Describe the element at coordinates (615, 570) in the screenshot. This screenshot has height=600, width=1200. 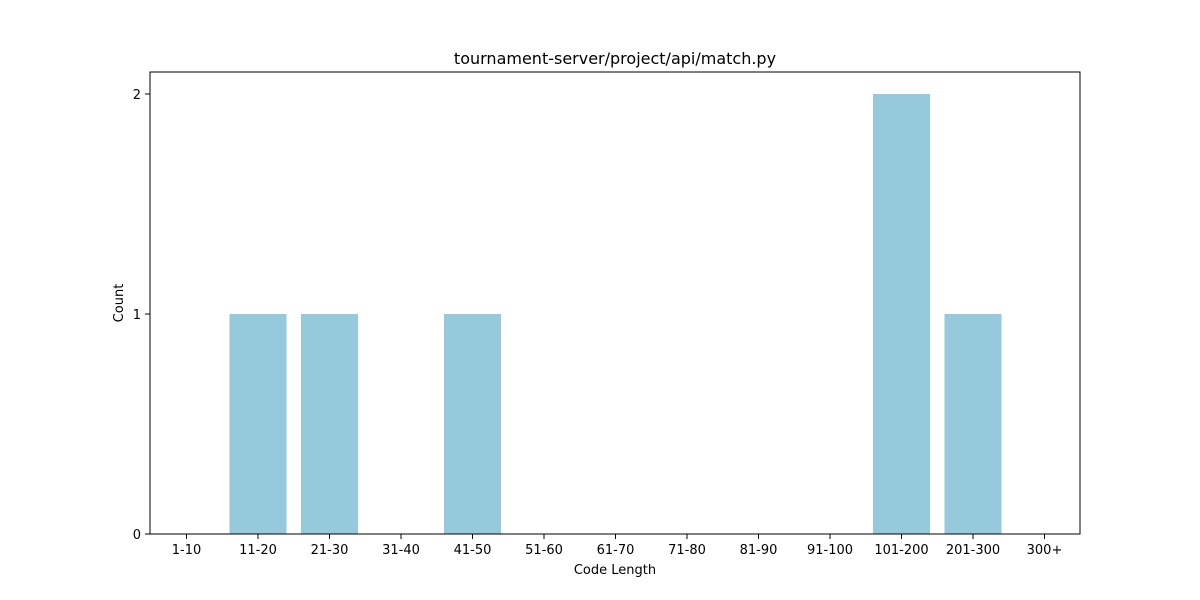
I see `x-axis-title: Code Length` at that location.